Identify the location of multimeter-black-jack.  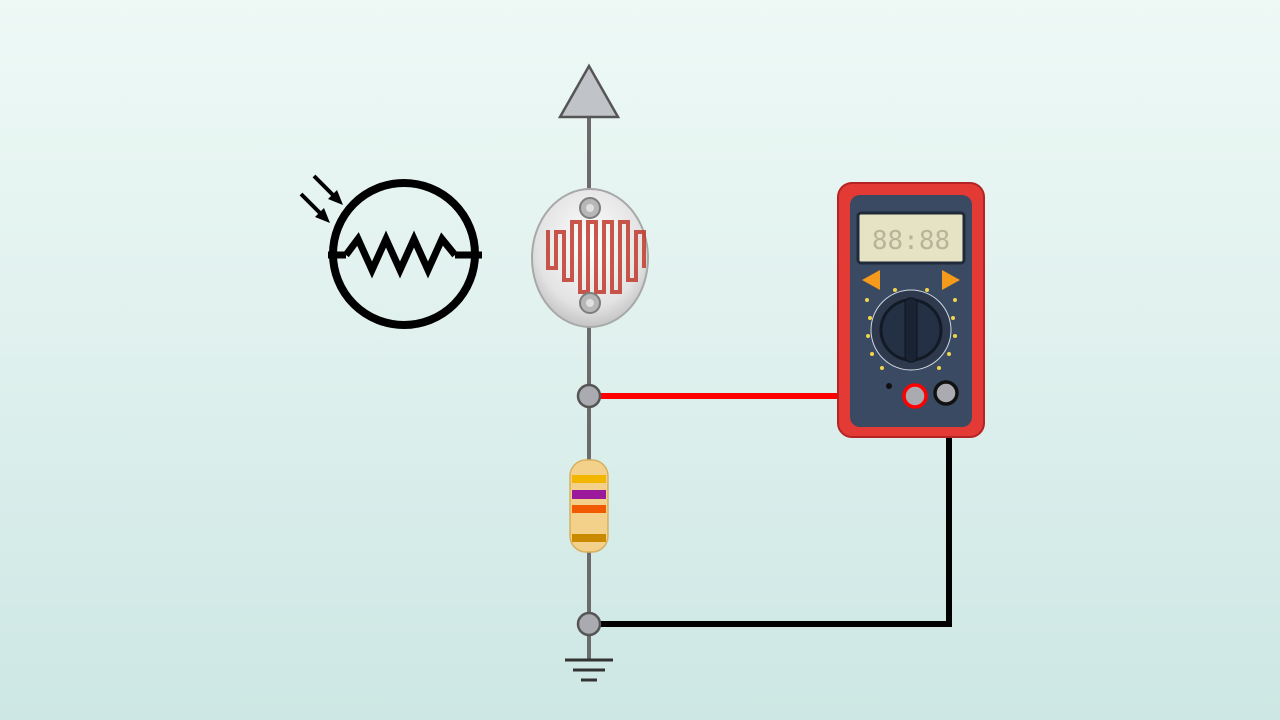
(946, 393).